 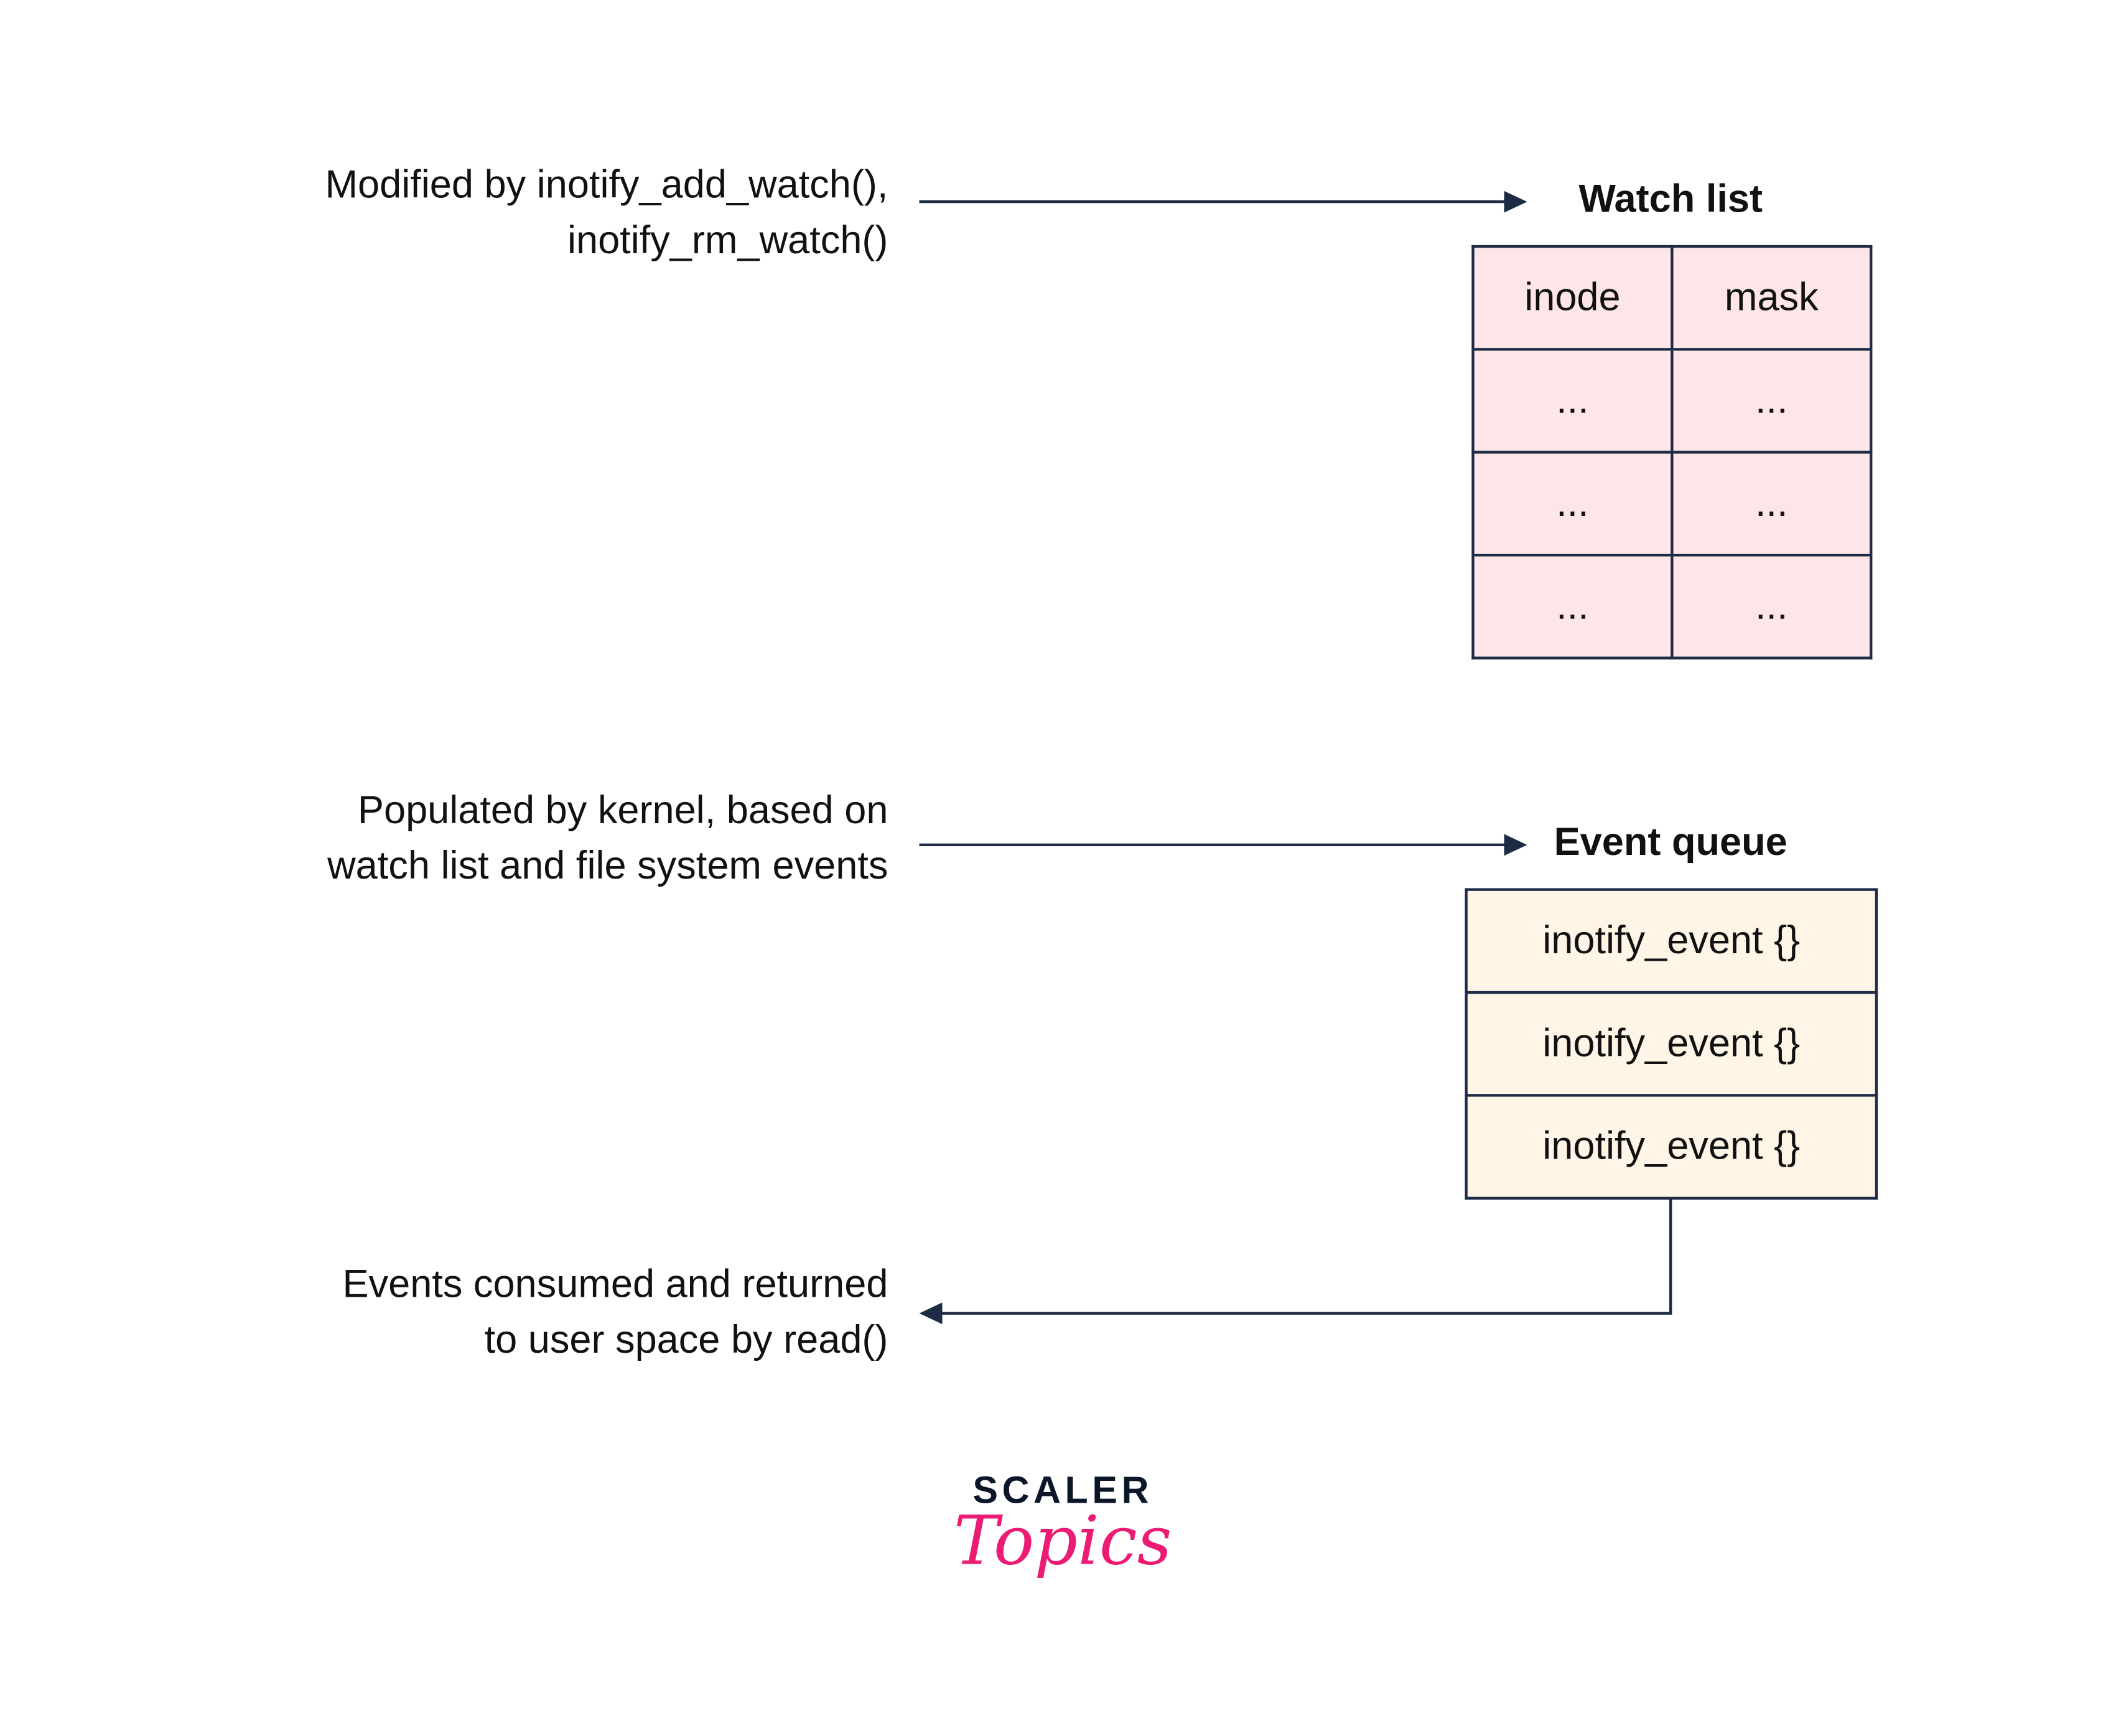 I want to click on scaler-topics-logo: SCALER Topics, so click(x=1063, y=1522).